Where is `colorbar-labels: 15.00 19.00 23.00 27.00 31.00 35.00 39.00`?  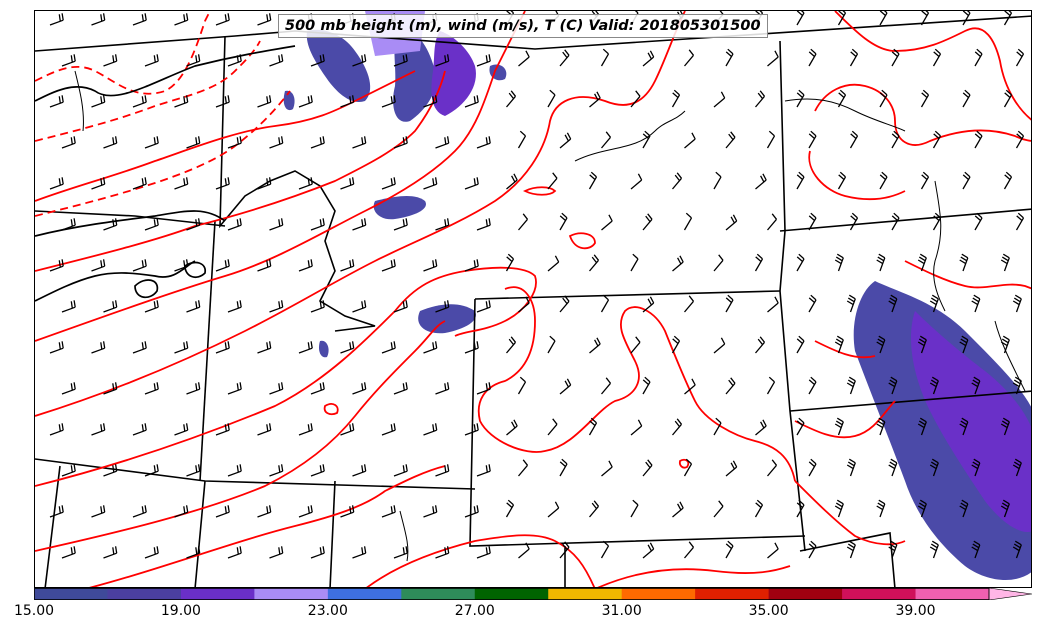
colorbar-labels: 15.00 19.00 23.00 27.00 31.00 35.00 39.00 is located at coordinates (520, 614).